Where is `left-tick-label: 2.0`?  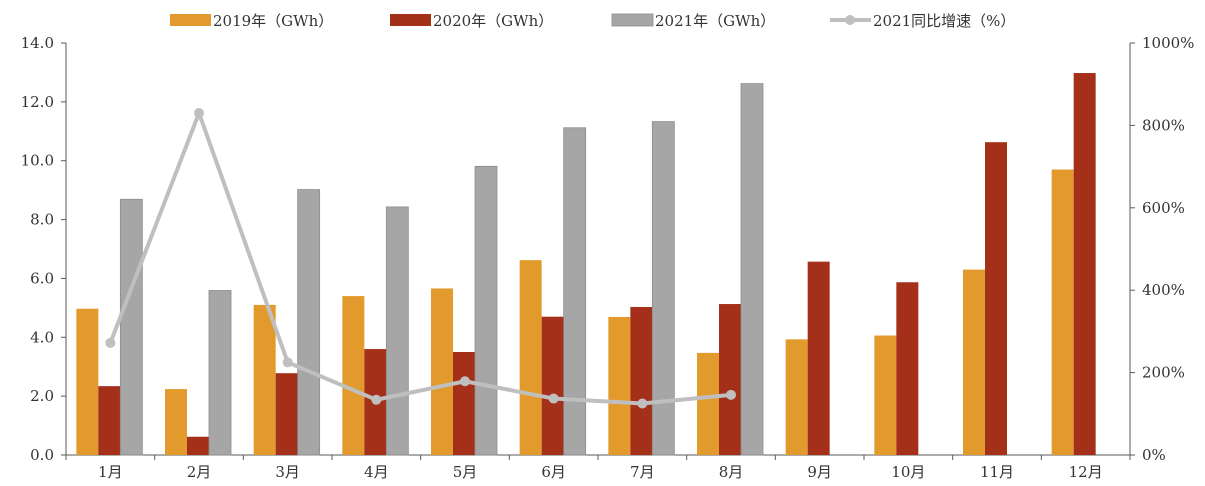
left-tick-label: 2.0 is located at coordinates (42, 396).